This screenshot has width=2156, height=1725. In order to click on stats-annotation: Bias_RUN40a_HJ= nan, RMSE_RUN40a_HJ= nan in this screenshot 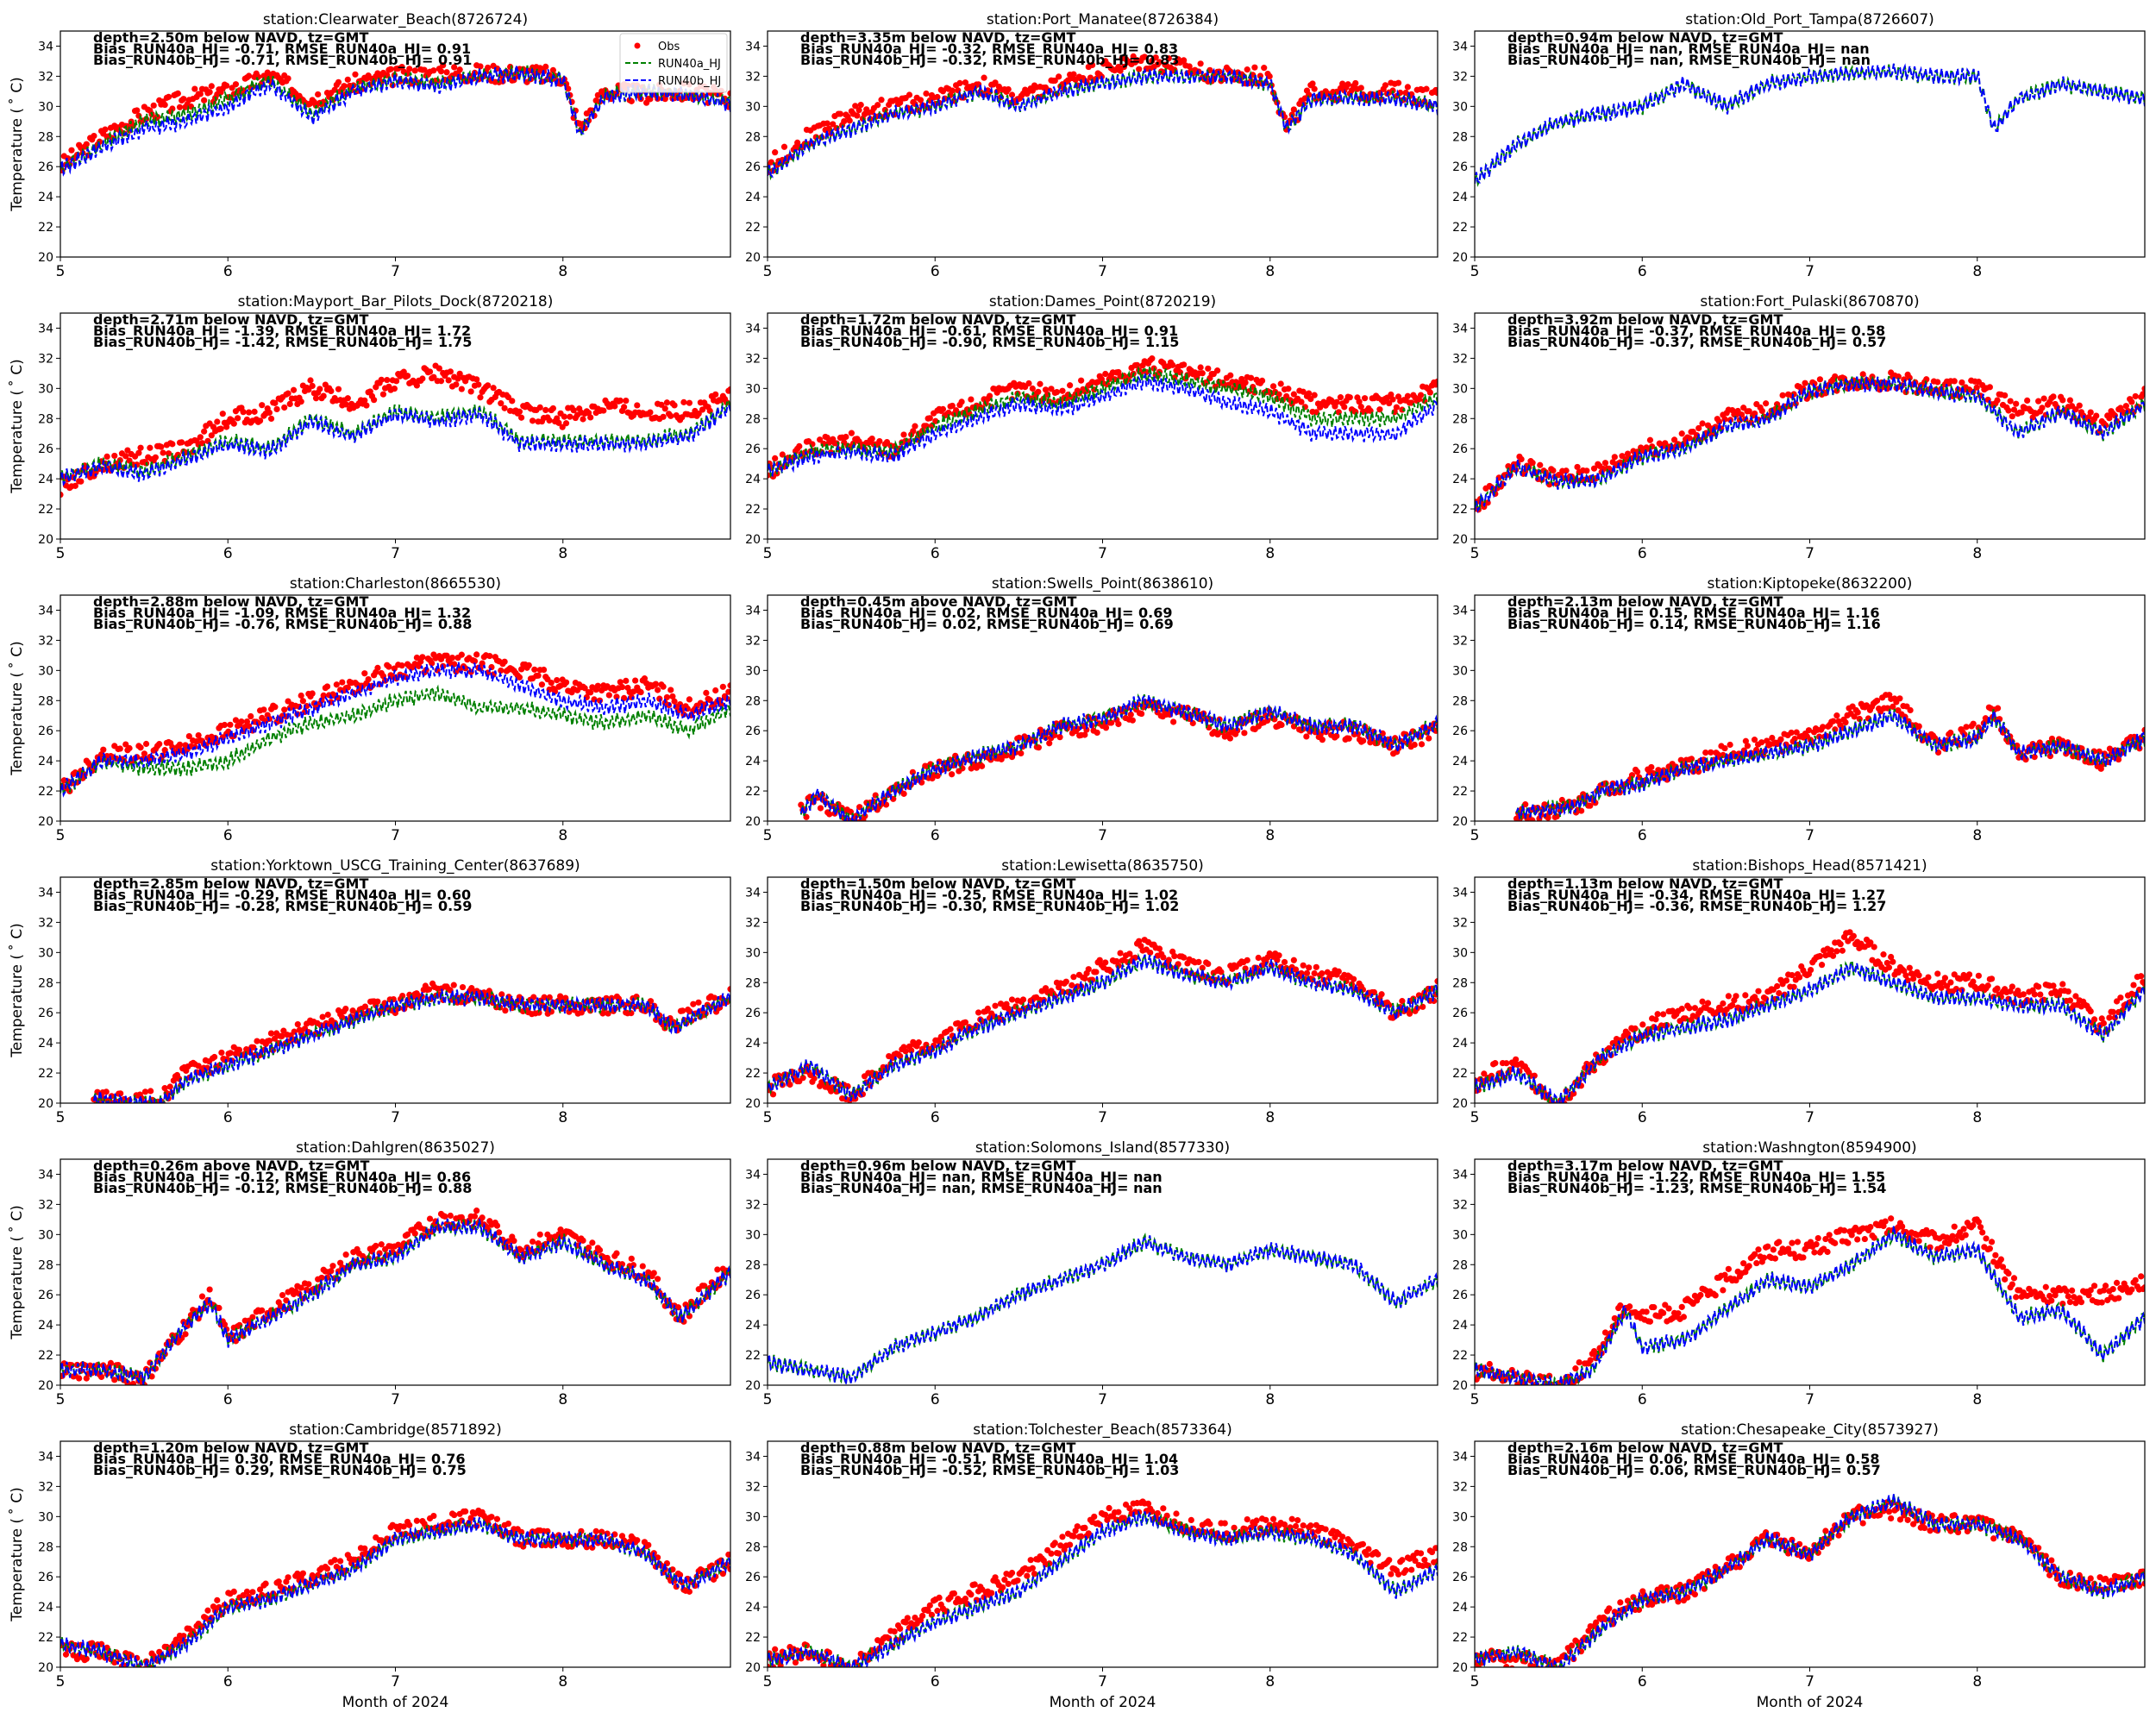, I will do `click(1688, 49)`.